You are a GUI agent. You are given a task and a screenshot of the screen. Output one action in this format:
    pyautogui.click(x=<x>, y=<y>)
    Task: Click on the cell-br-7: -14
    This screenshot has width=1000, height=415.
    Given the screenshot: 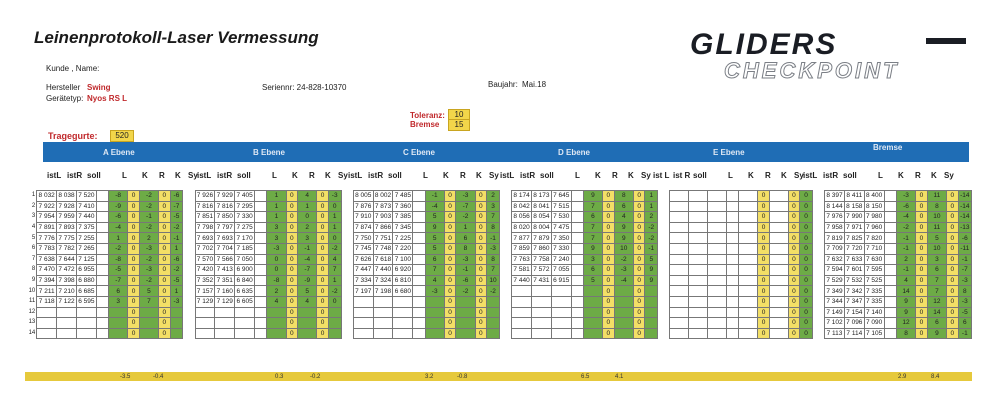 What is the action you would take?
    pyautogui.click(x=965, y=217)
    